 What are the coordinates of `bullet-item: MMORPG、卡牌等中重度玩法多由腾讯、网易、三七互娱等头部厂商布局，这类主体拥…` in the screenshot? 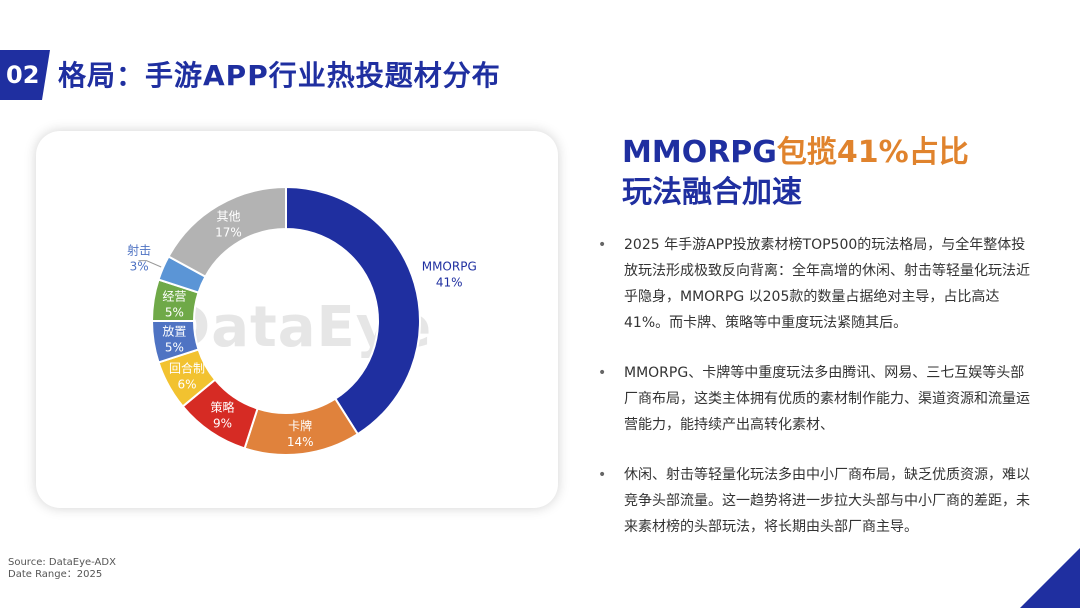 It's located at (818, 399).